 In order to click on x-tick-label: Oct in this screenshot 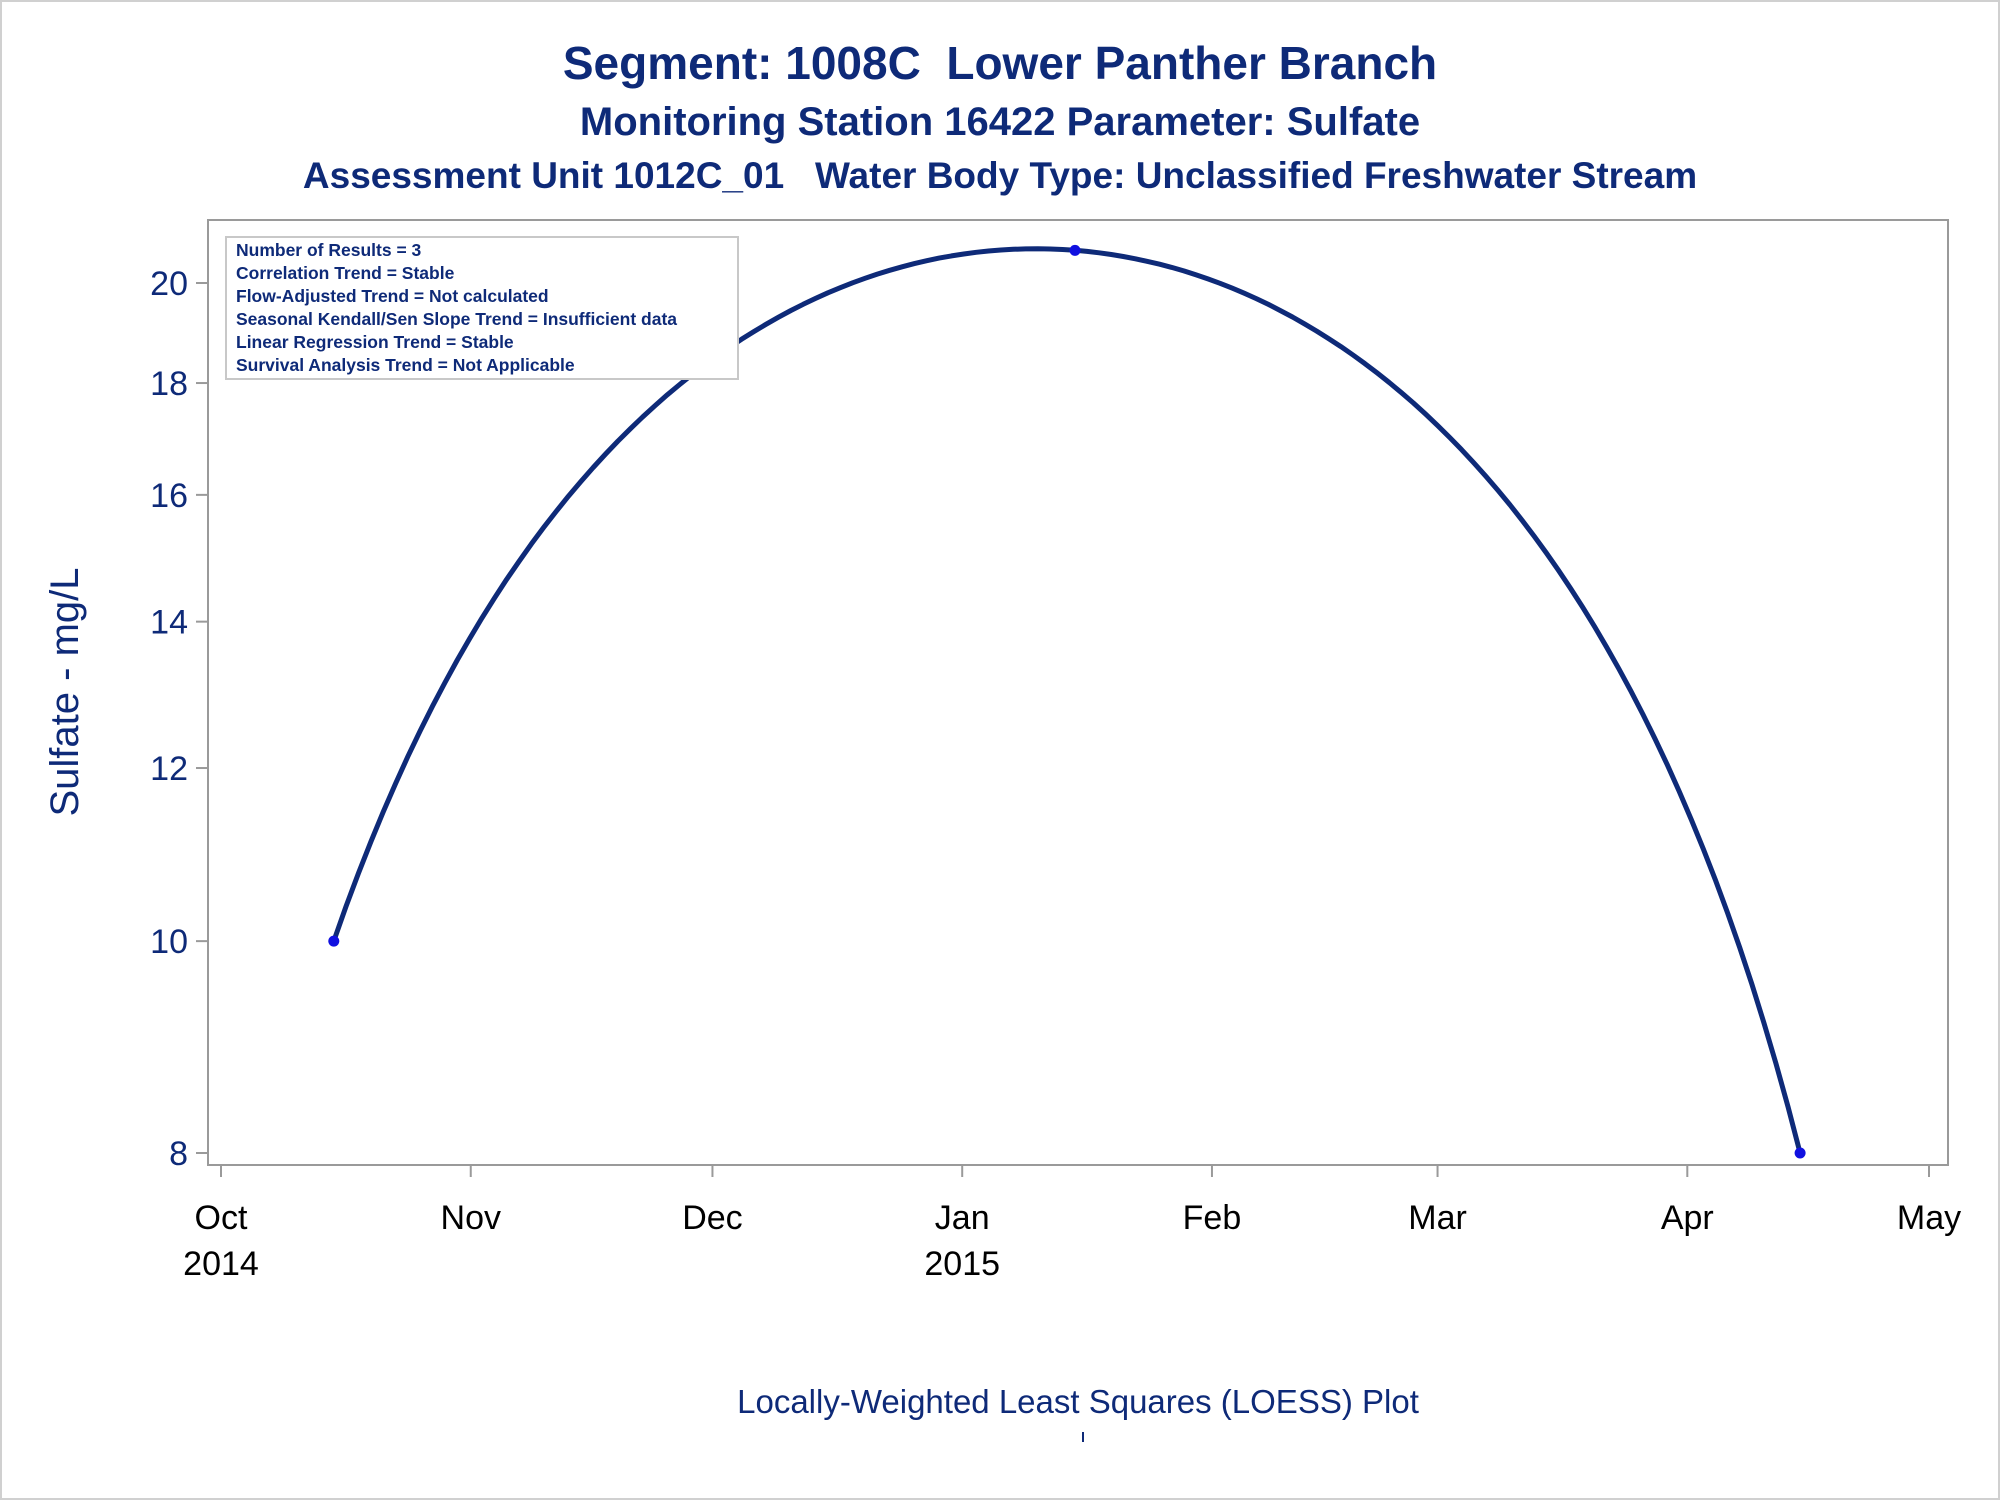, I will do `click(221, 1218)`.